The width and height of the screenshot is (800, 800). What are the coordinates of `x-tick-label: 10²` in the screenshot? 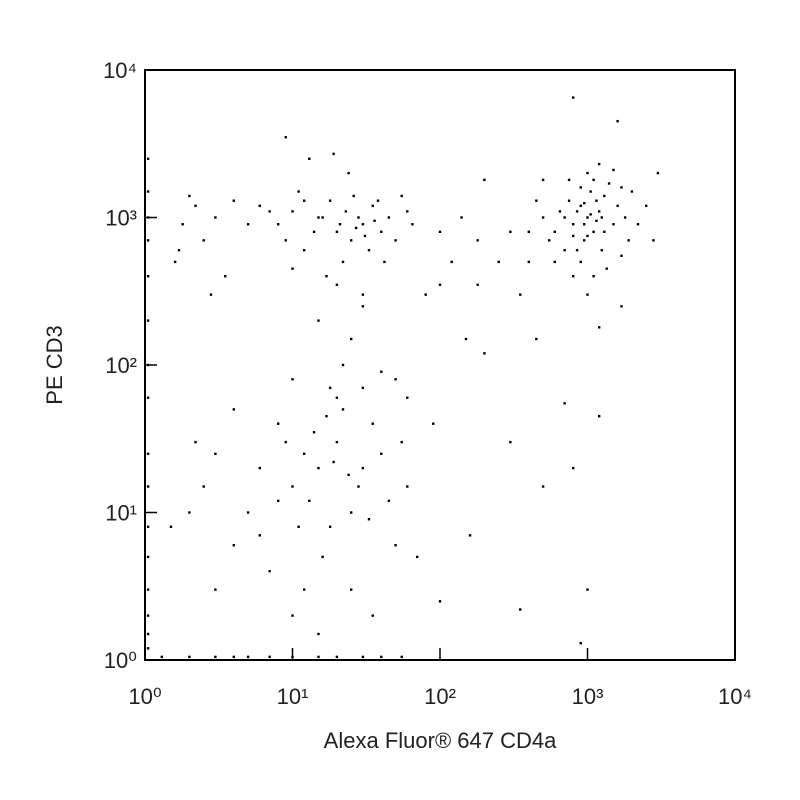 It's located at (440, 696).